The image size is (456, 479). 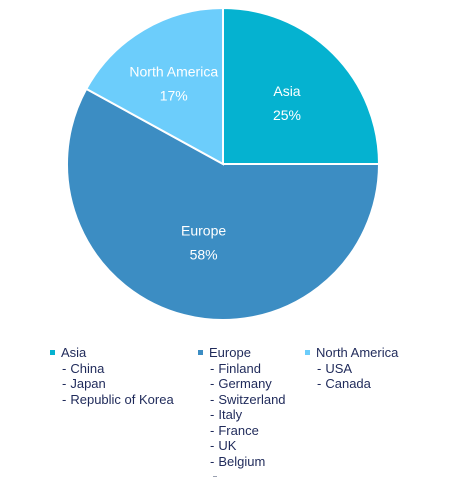 I want to click on legend-subitem: - Italy, so click(x=226, y=414).